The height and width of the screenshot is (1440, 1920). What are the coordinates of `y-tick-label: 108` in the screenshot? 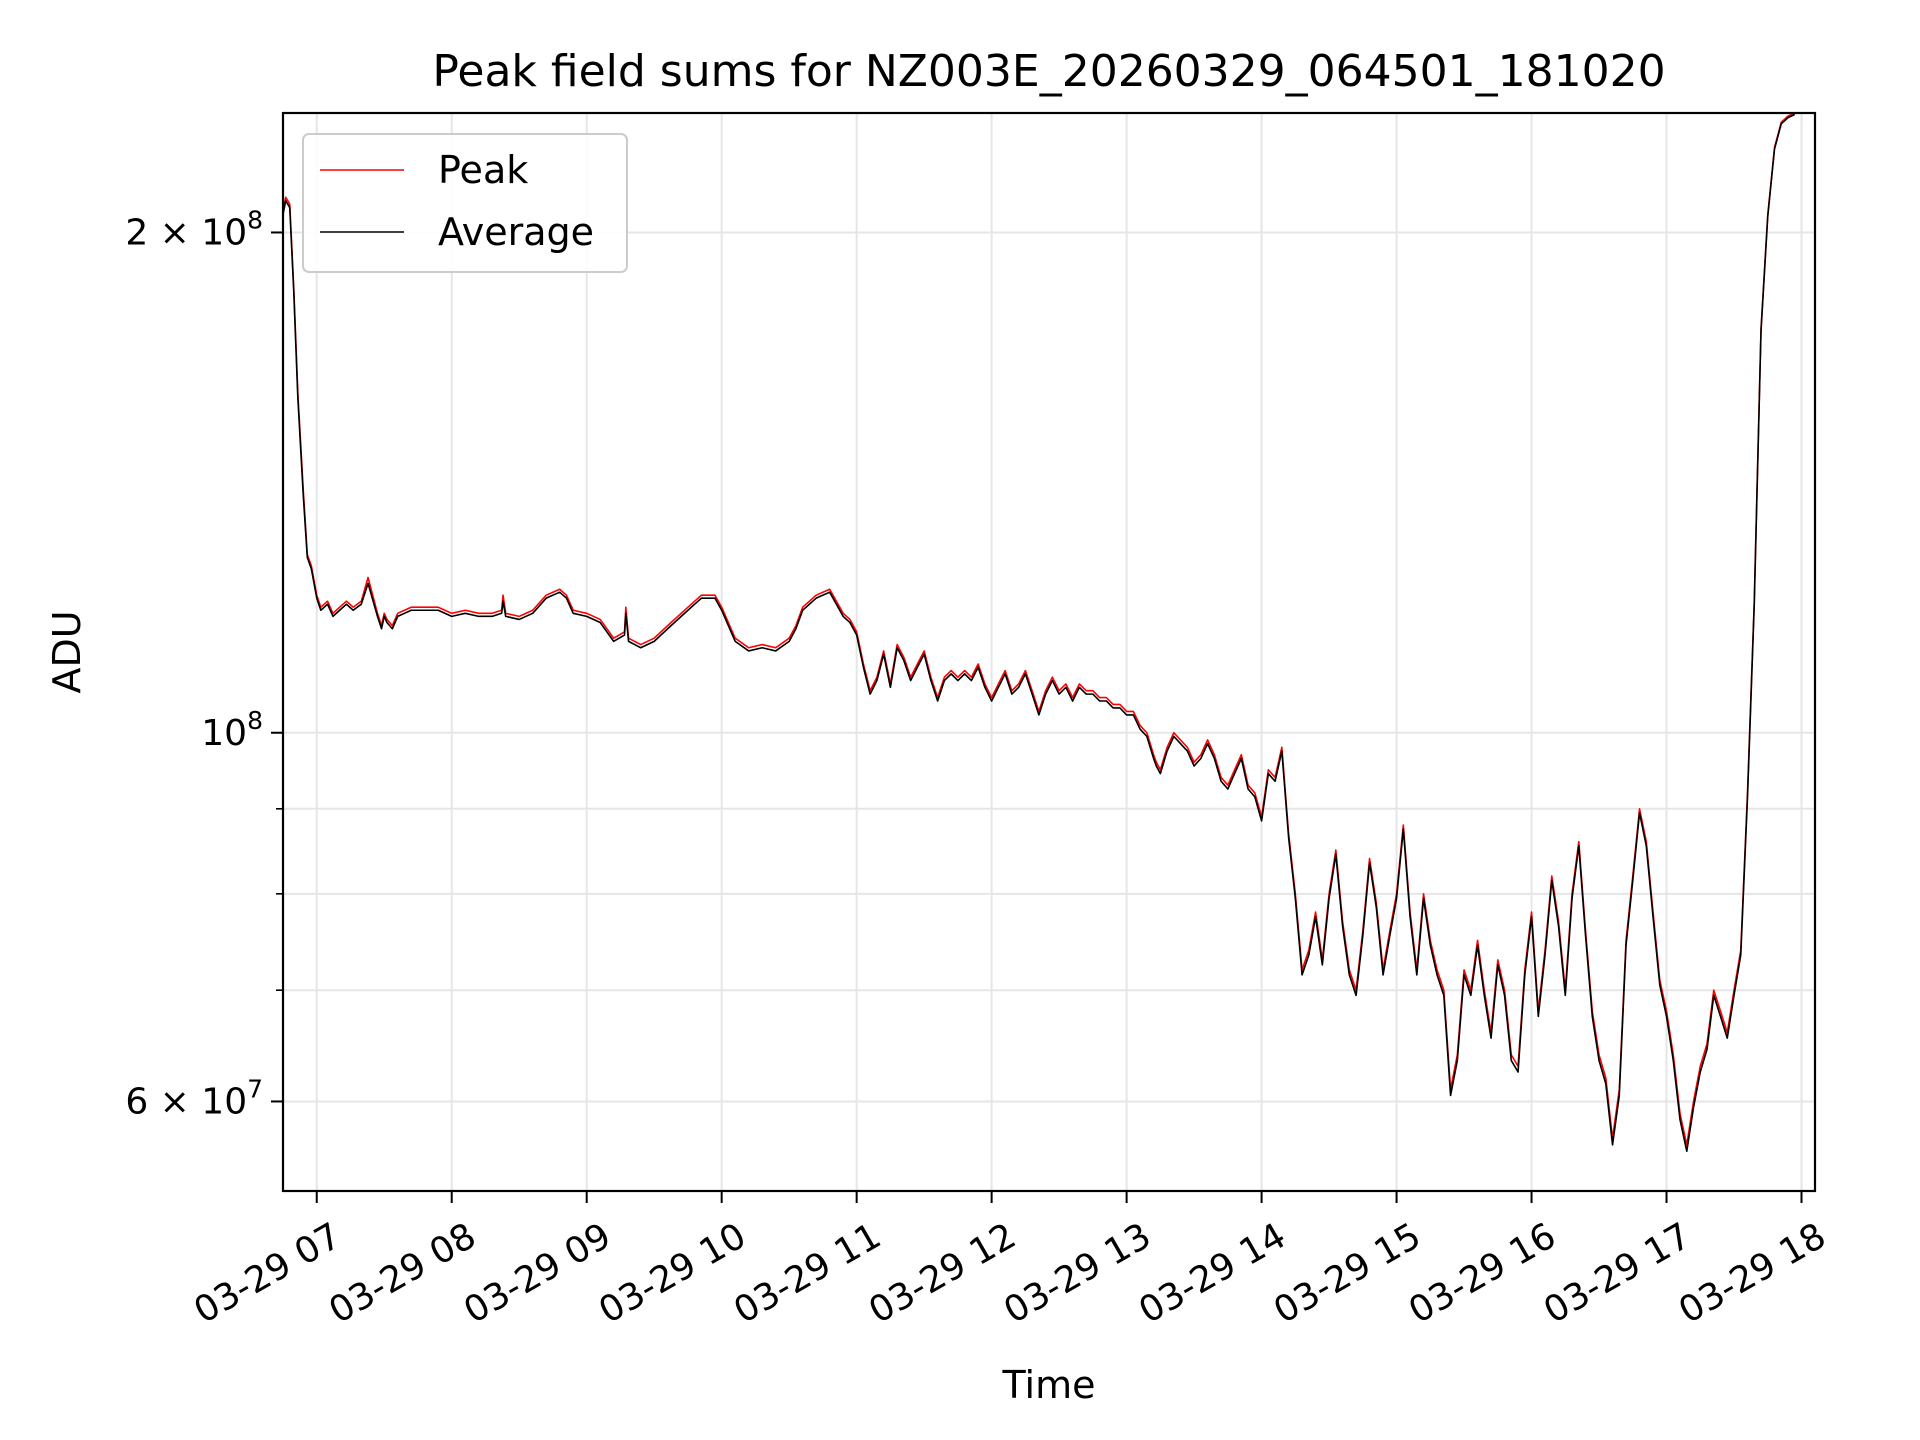 It's located at (232, 730).